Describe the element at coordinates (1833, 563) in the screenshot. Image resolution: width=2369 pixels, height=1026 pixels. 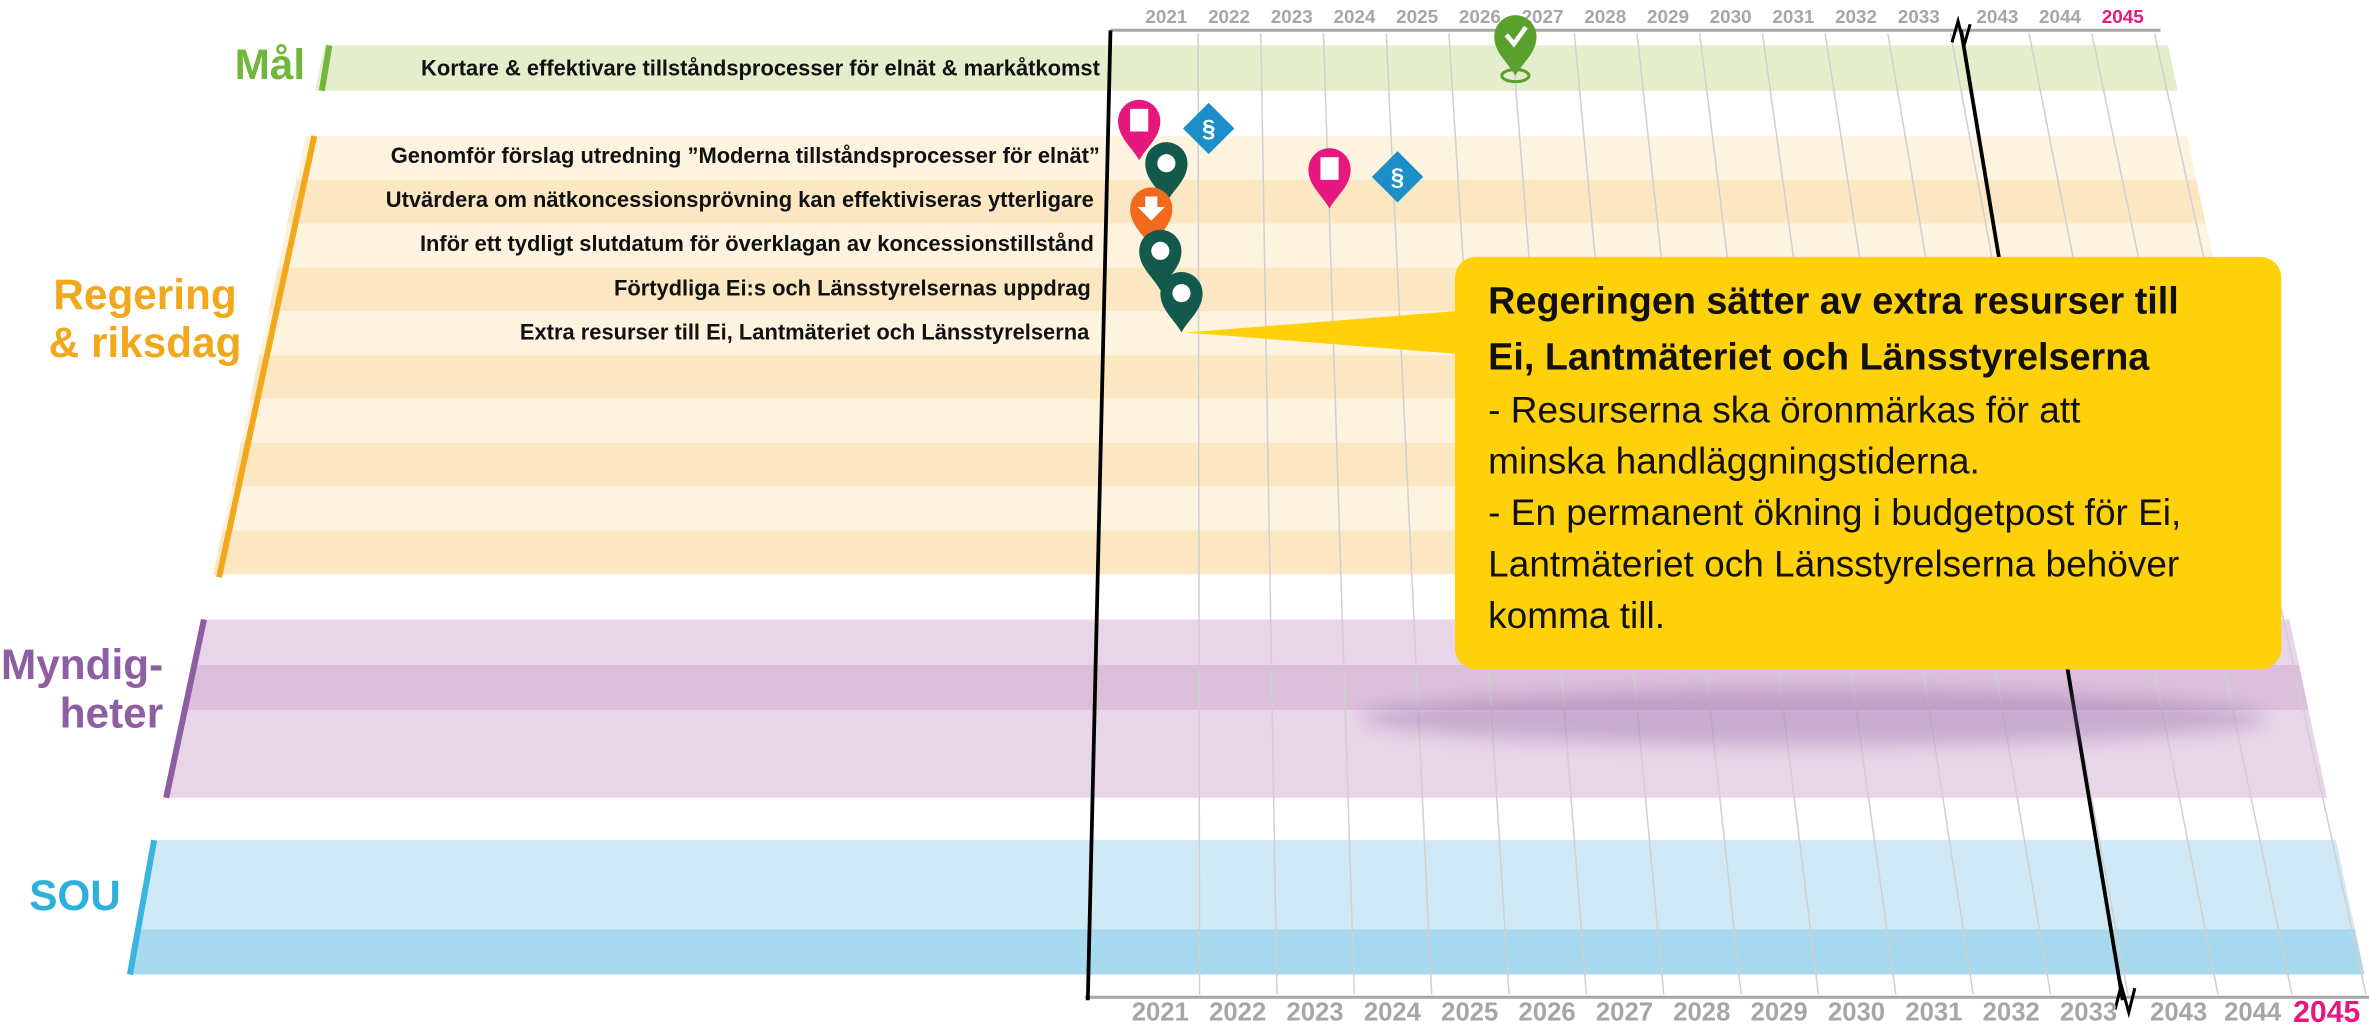
I see `callout-text: Lantmäteriet och Länsstyrelserna behöver` at that location.